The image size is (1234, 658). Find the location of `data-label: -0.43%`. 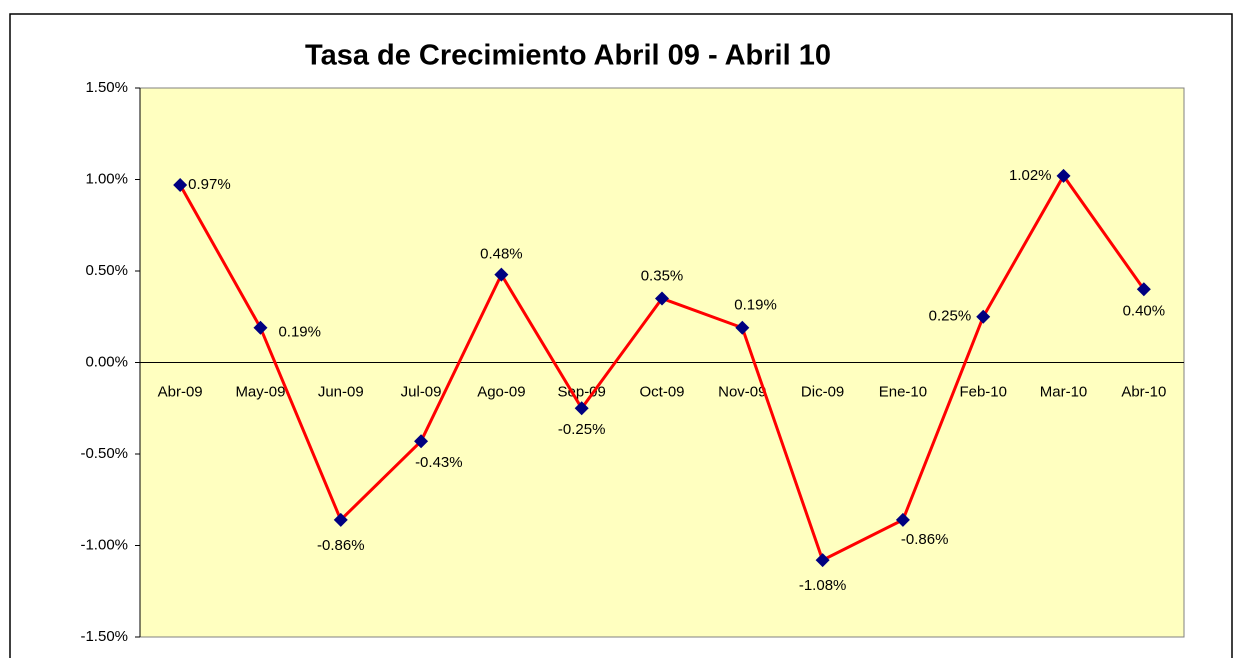

data-label: -0.43% is located at coordinates (439, 462).